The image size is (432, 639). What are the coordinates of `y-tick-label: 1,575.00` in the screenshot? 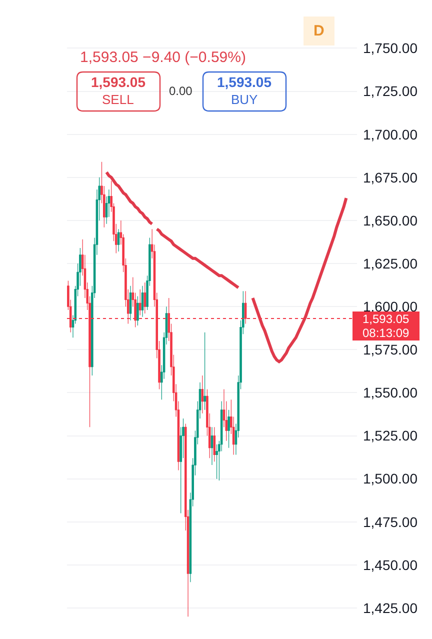 It's located at (390, 350).